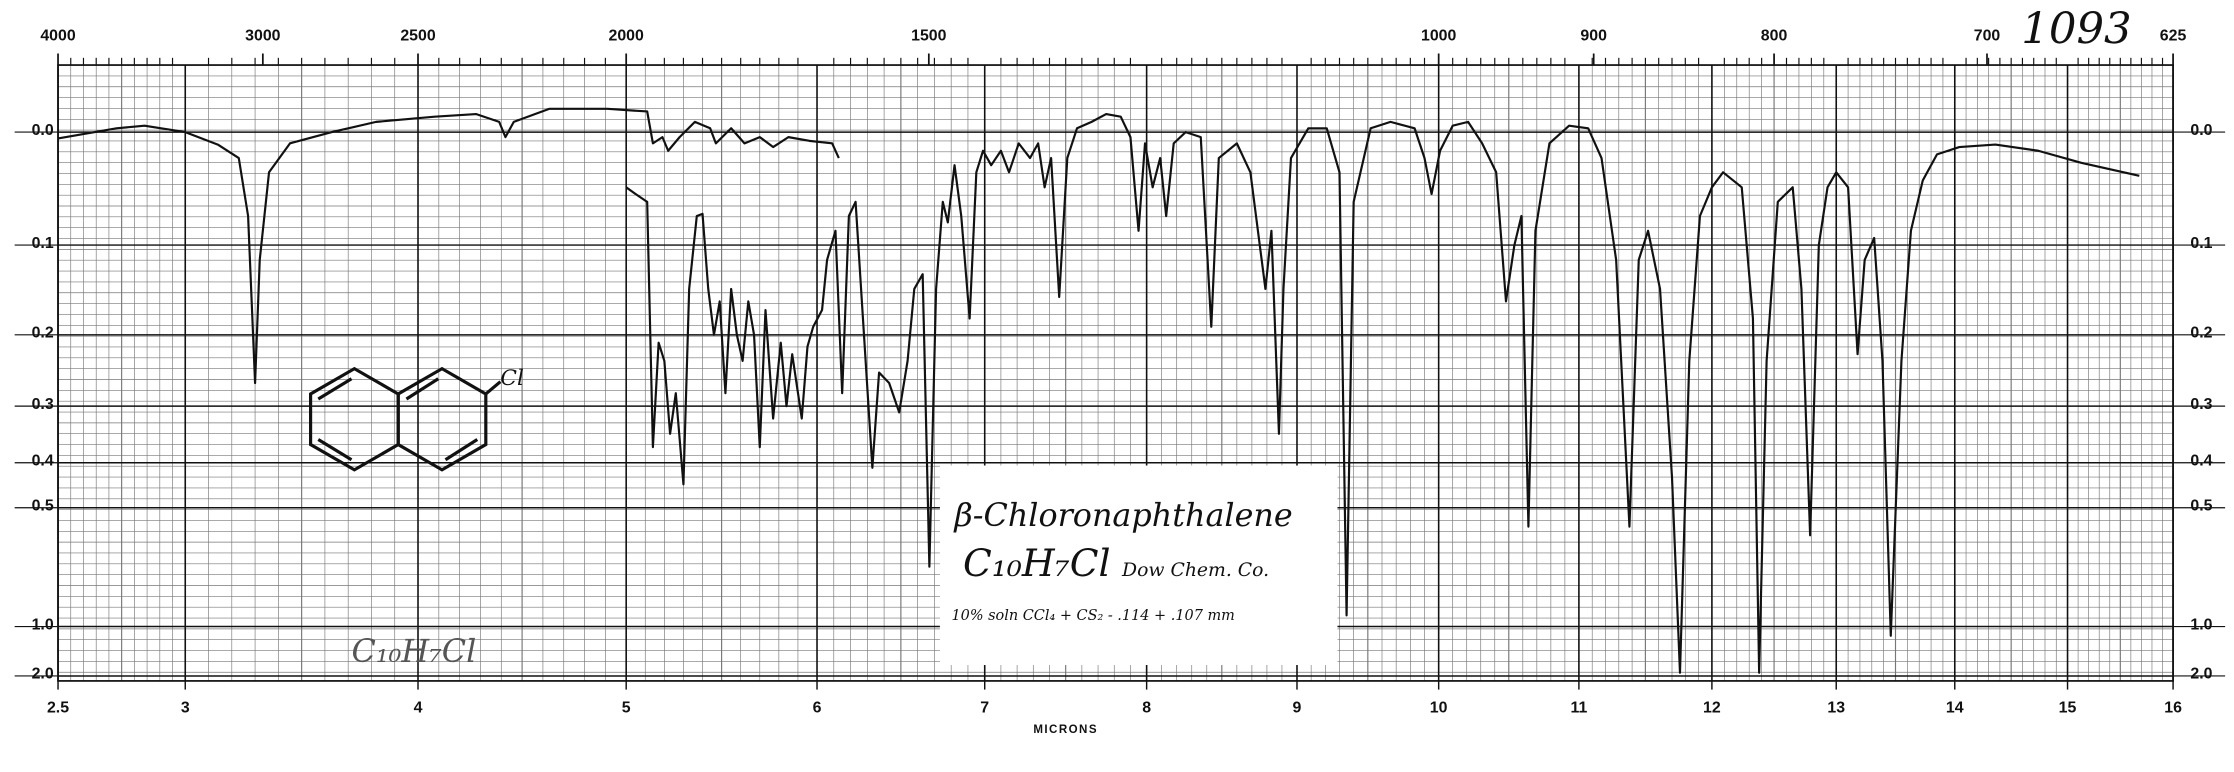  I want to click on x2-tick-label: 2500, so click(418, 35).